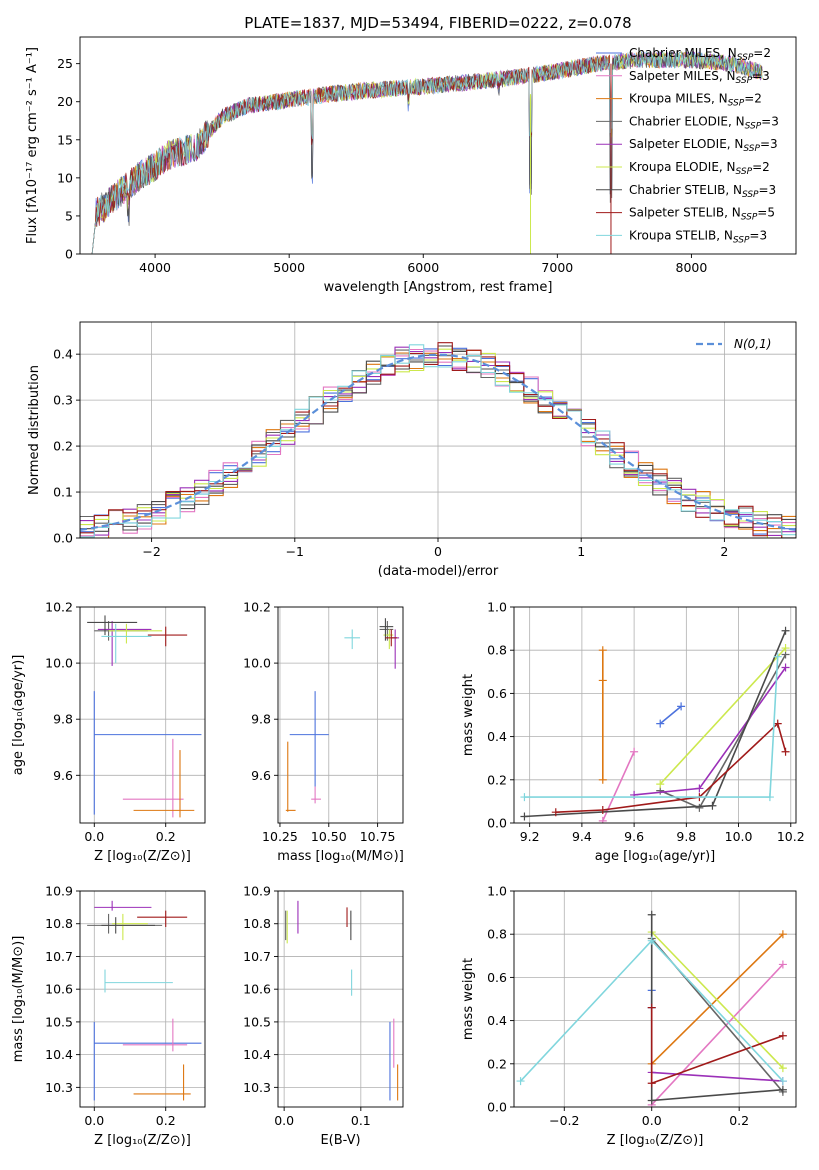  I want to click on weight-series-salpeter-miles, so click(618, 785).